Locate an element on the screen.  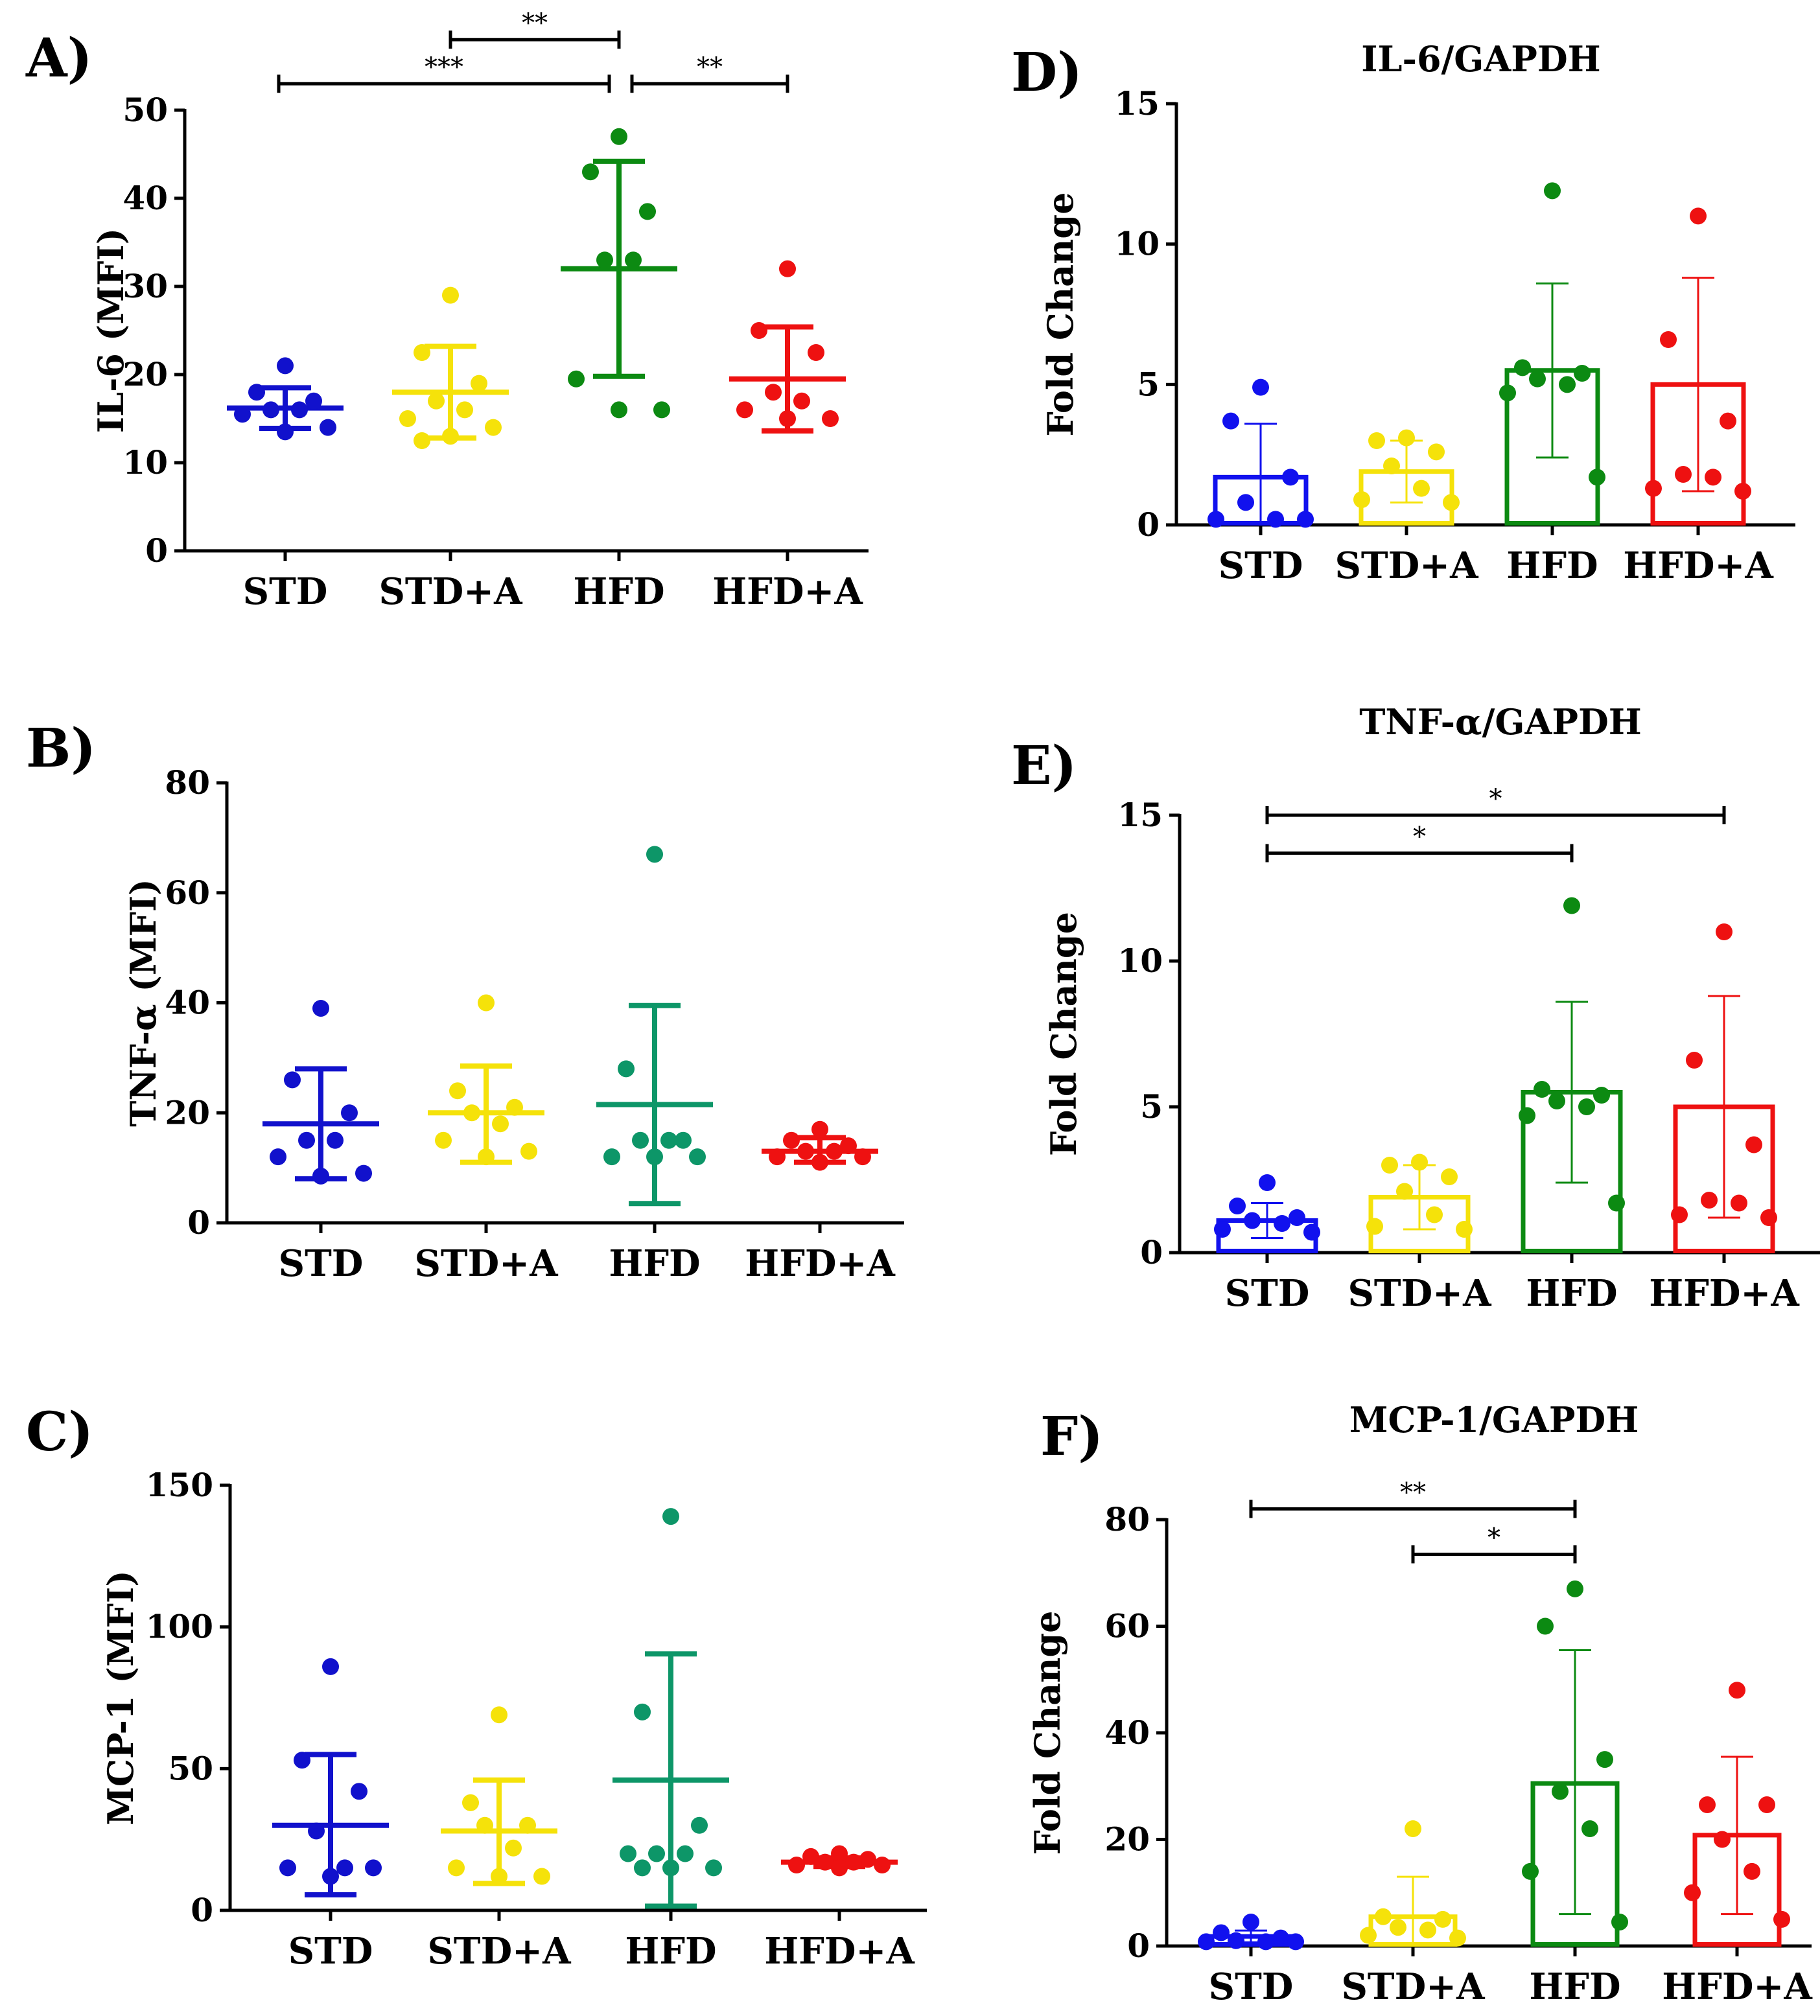
chart-title-f: MCP-1/GAPDH is located at coordinates (1494, 1420).